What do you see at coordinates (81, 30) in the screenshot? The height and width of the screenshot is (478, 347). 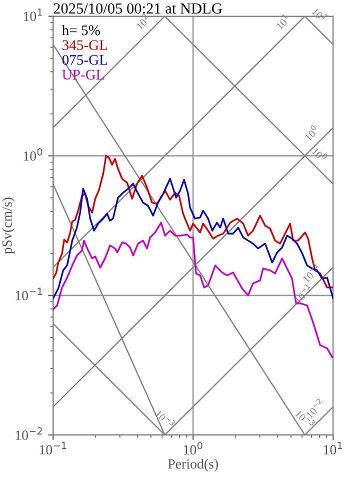 I see `legend-title: h= 5%` at bounding box center [81, 30].